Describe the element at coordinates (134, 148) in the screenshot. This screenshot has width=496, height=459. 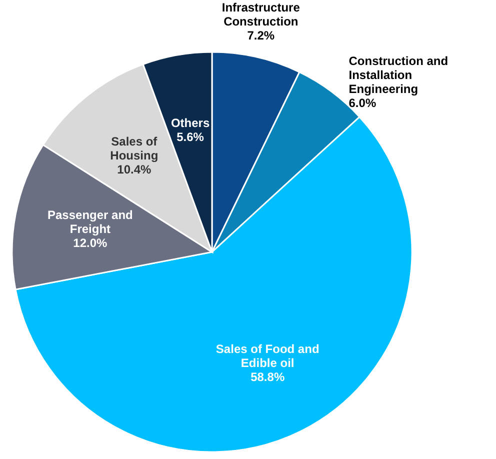
I see `slice-label: Sales of Housing` at that location.